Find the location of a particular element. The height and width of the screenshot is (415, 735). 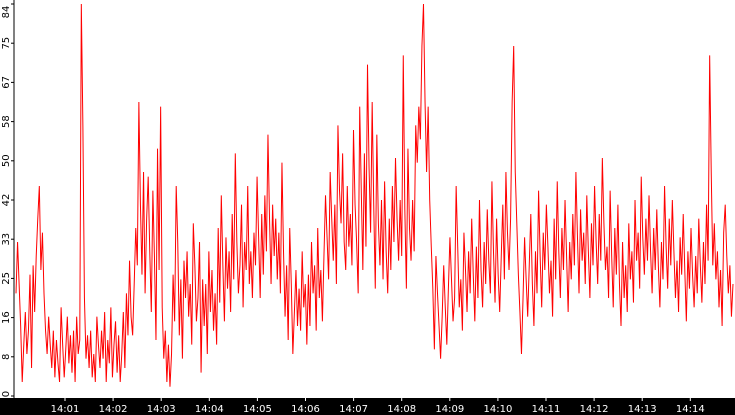

y-tick-label: 16 is located at coordinates (6, 317).